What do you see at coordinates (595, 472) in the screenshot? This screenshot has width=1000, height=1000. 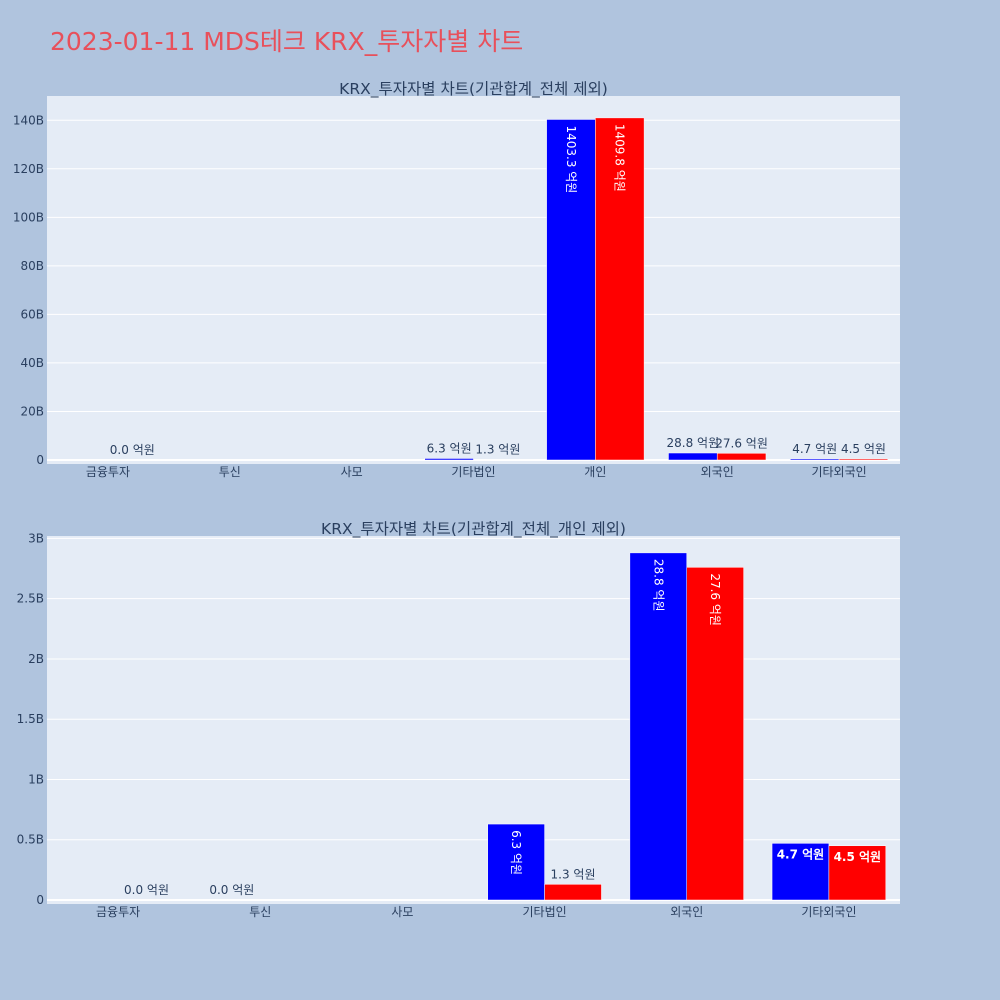 I see `x-tick-label: 개인` at bounding box center [595, 472].